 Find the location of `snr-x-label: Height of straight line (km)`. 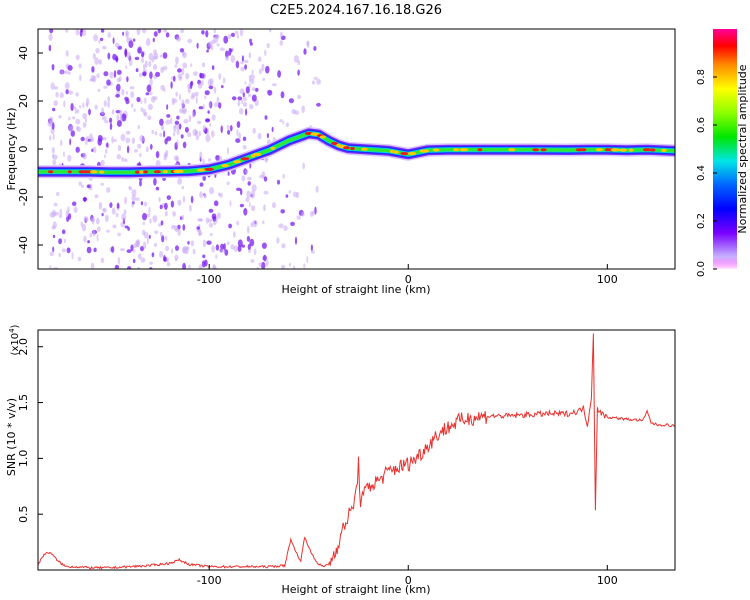

snr-x-label: Height of straight line (km) is located at coordinates (355, 589).